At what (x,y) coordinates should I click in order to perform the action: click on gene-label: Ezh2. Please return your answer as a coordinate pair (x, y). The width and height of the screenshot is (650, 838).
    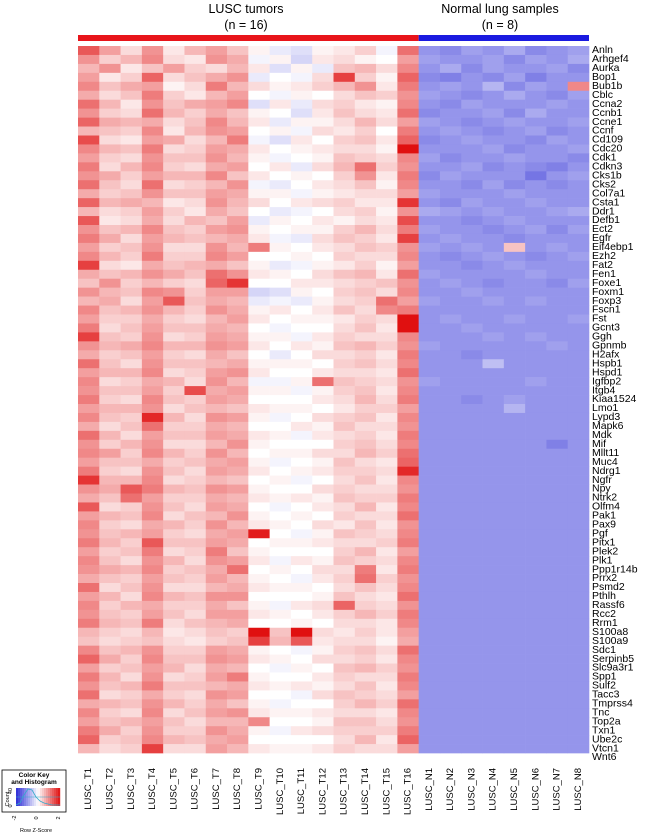
    Looking at the image, I should click on (604, 256).